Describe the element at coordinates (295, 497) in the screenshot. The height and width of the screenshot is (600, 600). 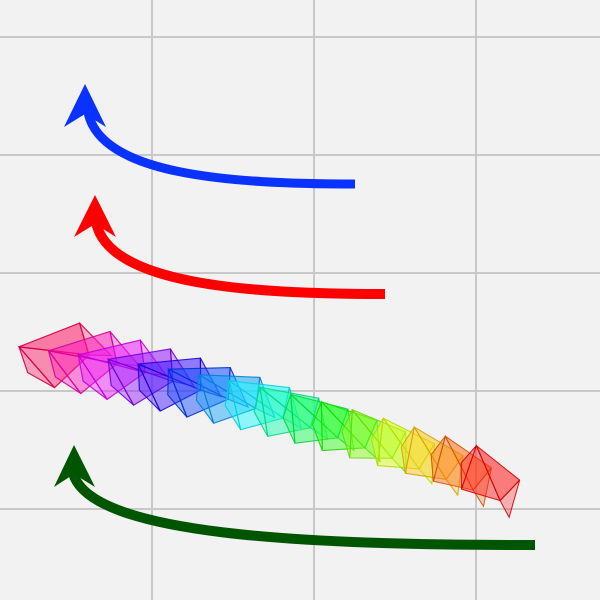
I see `green-curved-arrow` at that location.